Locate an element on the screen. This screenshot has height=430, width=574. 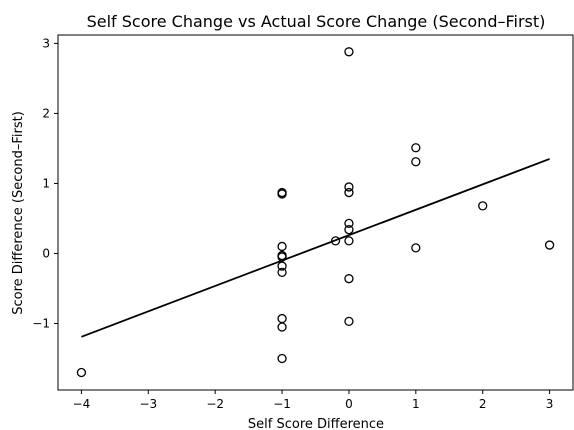
x-tick-label: 2 is located at coordinates (483, 404).